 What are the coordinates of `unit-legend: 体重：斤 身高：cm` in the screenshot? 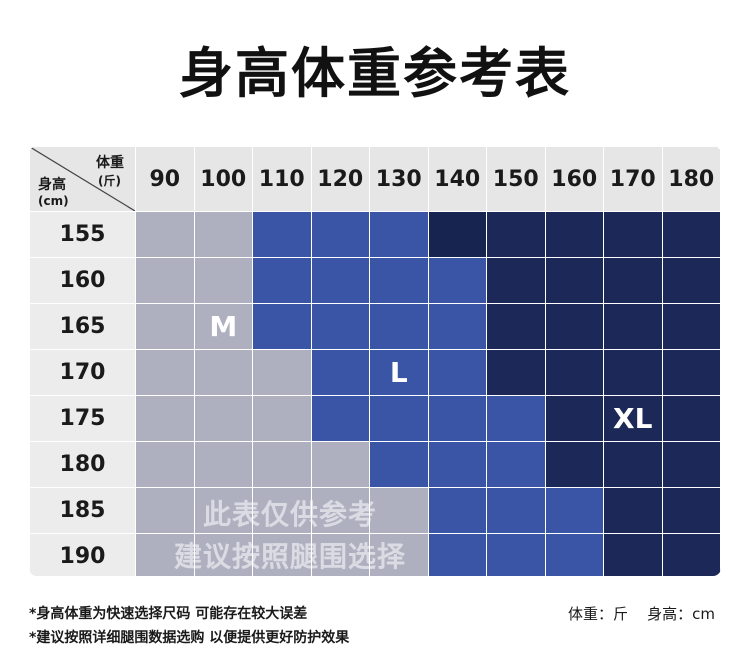 It's located at (641, 614).